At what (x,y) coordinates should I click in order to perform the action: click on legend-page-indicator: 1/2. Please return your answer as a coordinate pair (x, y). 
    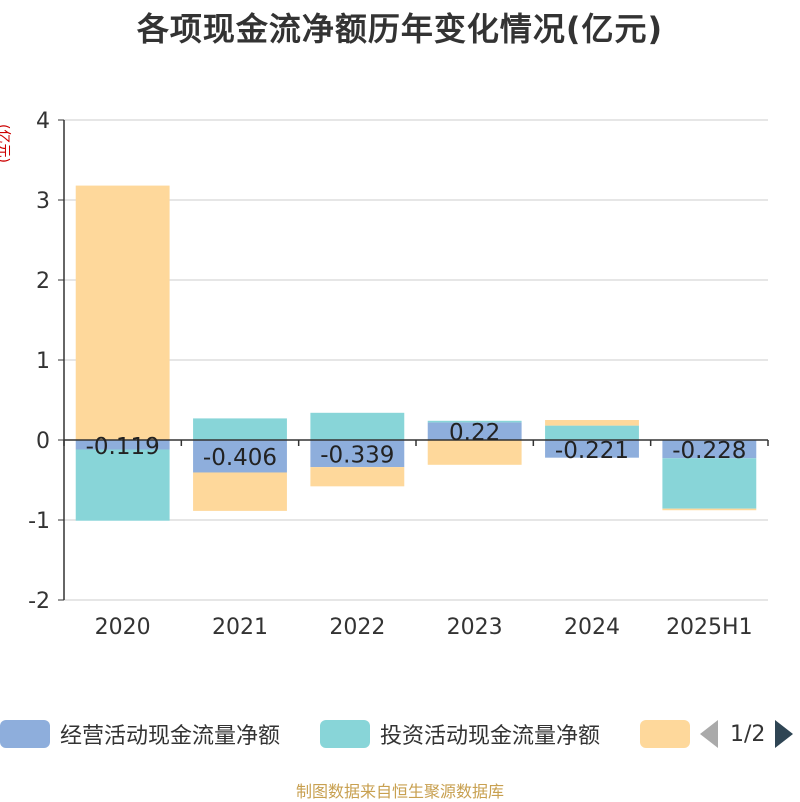
    Looking at the image, I should click on (748, 734).